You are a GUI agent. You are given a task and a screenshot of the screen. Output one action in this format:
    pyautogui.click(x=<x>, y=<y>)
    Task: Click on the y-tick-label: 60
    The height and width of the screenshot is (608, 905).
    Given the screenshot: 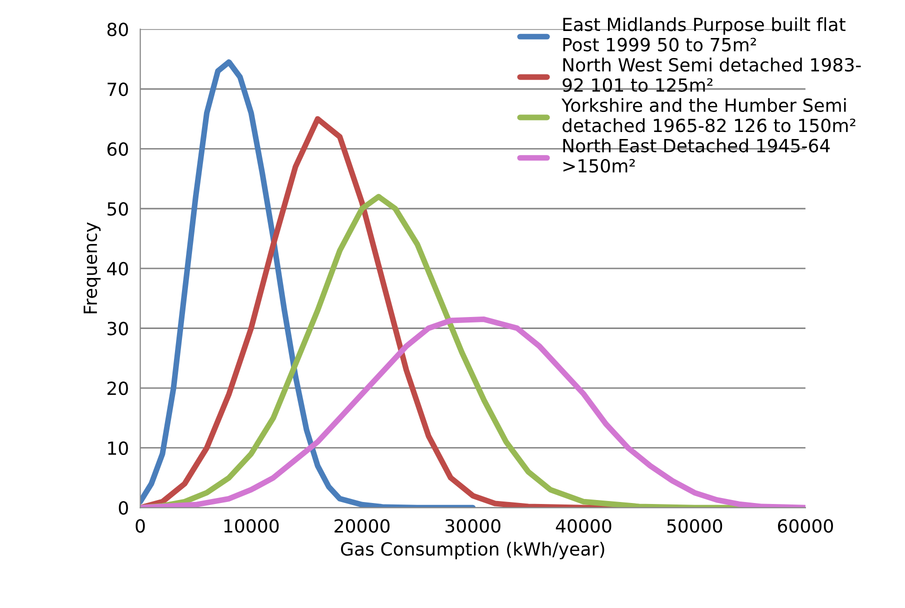 What is the action you would take?
    pyautogui.click(x=117, y=149)
    